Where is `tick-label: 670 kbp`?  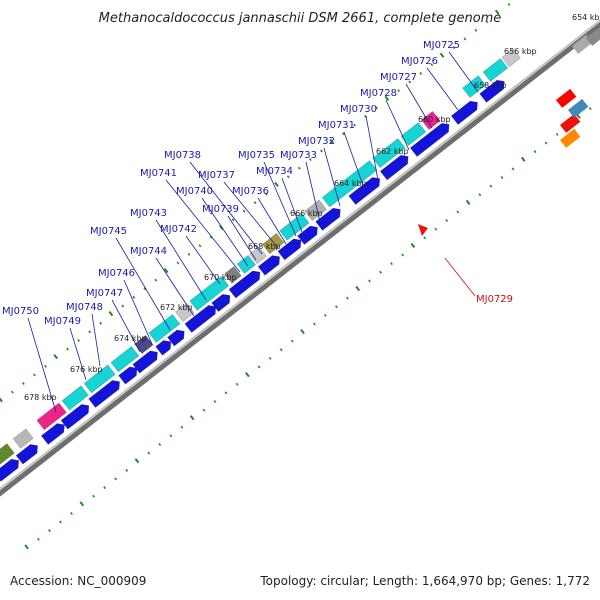
tick-label: 670 kbp is located at coordinates (220, 277).